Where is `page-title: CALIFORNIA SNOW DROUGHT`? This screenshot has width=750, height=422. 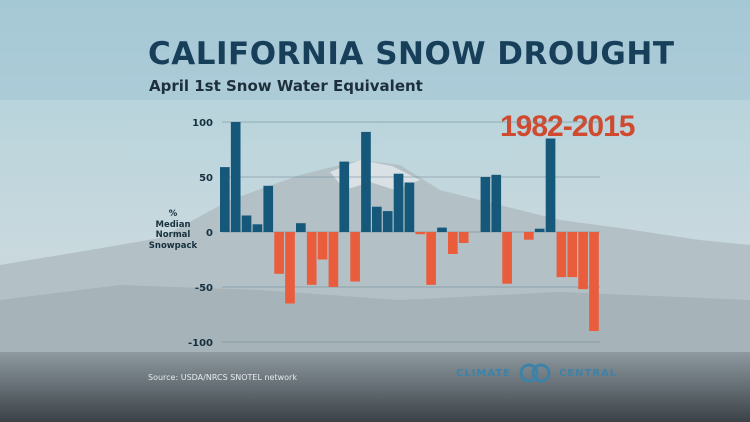
page-title: CALIFORNIA SNOW DROUGHT is located at coordinates (411, 54).